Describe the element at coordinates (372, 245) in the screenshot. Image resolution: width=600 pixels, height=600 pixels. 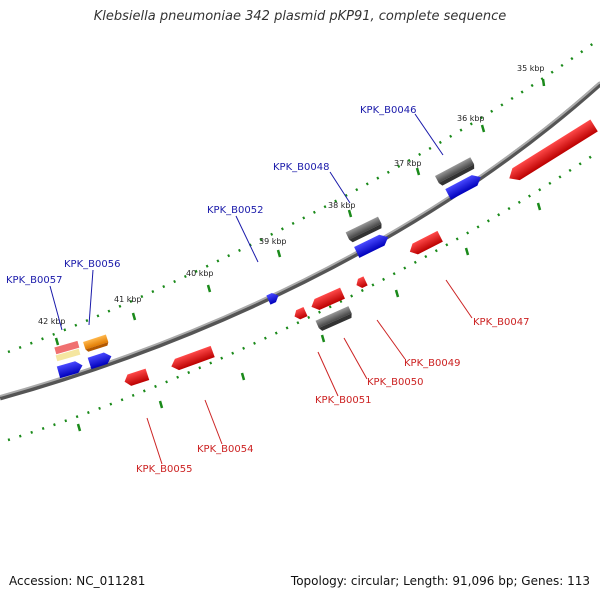
I see `gene-kpk-b0048` at that location.